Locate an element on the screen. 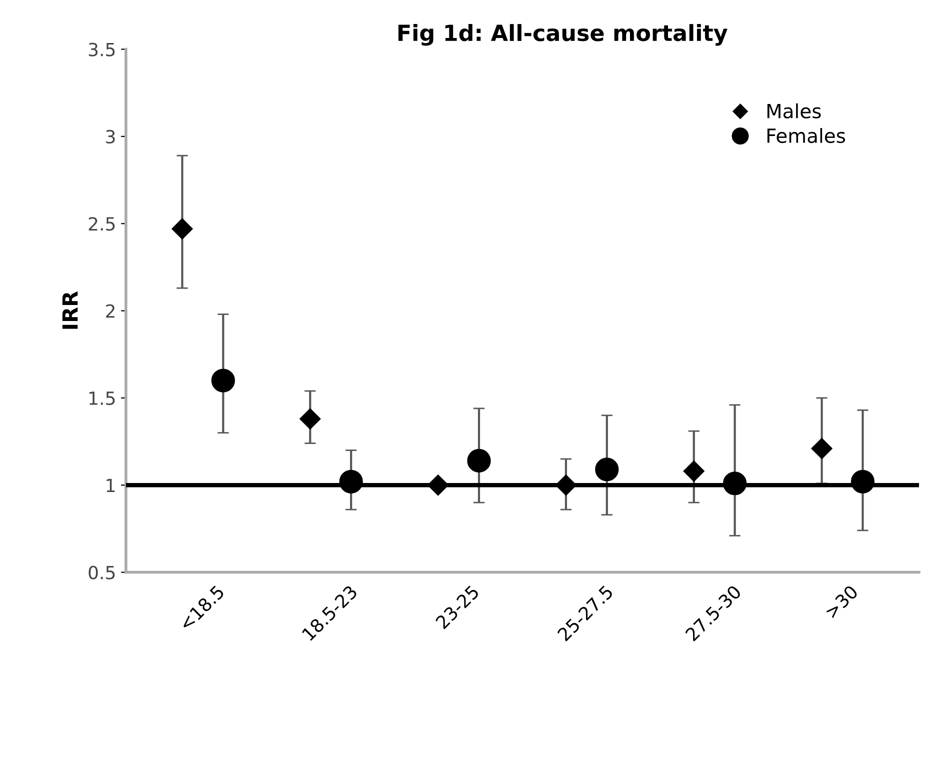 Image resolution: width=933 pixels, height=758 pixels. y-tick-label: 2.5 is located at coordinates (101, 224).